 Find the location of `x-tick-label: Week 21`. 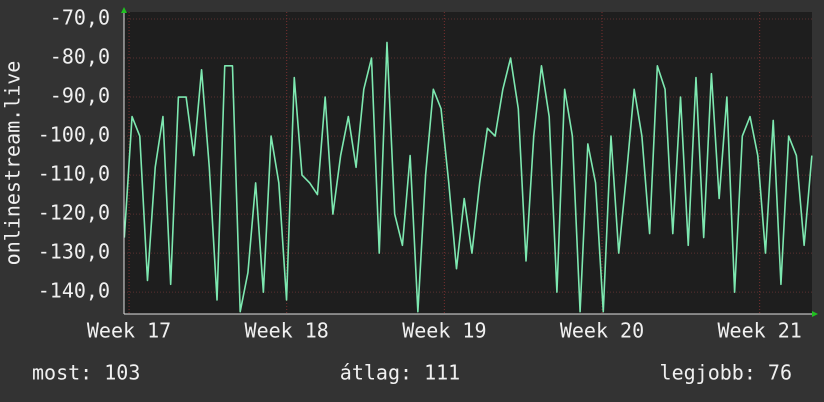

x-tick-label: Week 21 is located at coordinates (760, 331).